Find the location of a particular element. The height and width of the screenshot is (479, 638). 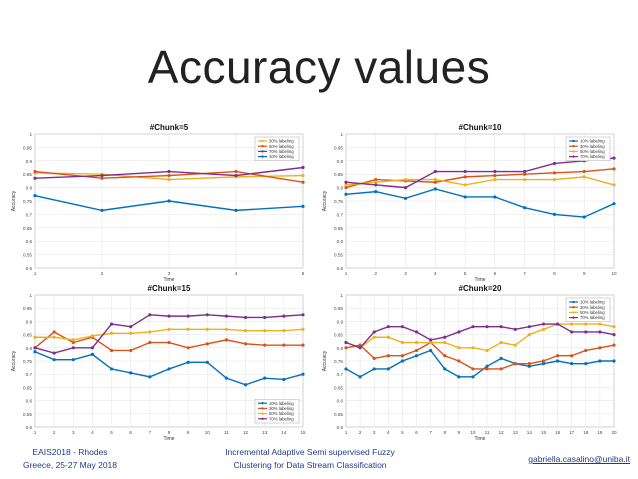

y-tick-label: 0.65 is located at coordinates (338, 228).